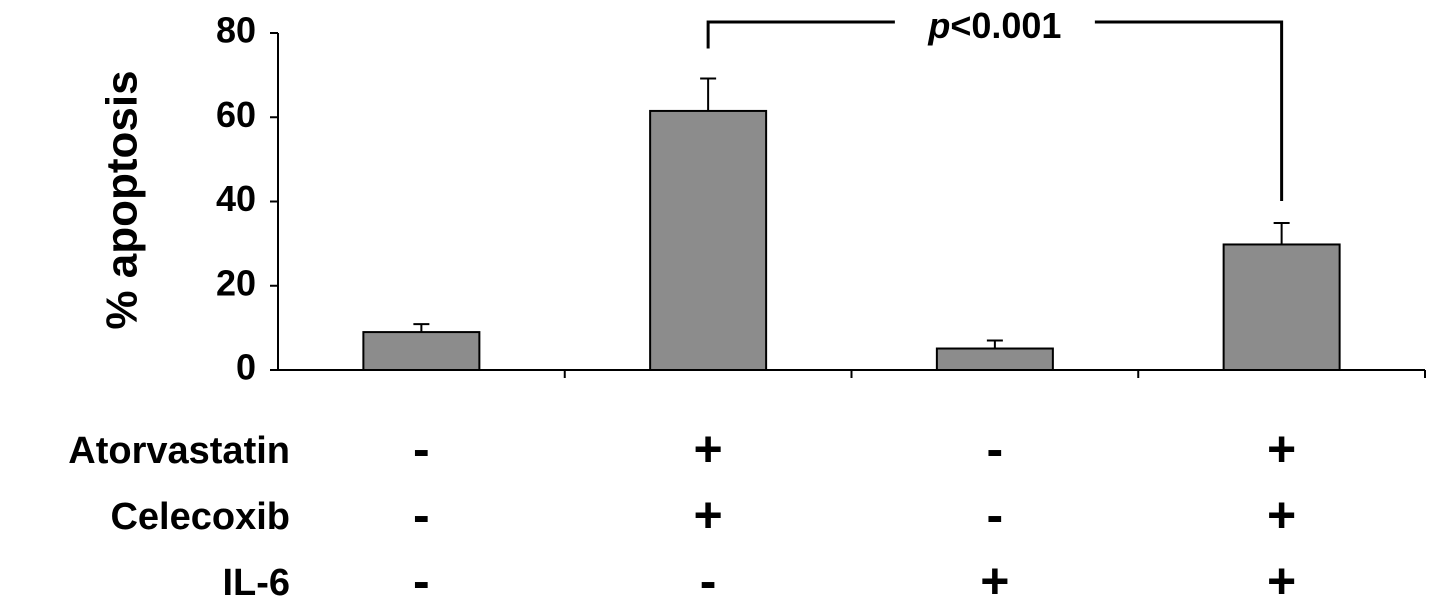  Describe the element at coordinates (179, 451) in the screenshot. I see `treatment-label: Atorvastatin` at that location.